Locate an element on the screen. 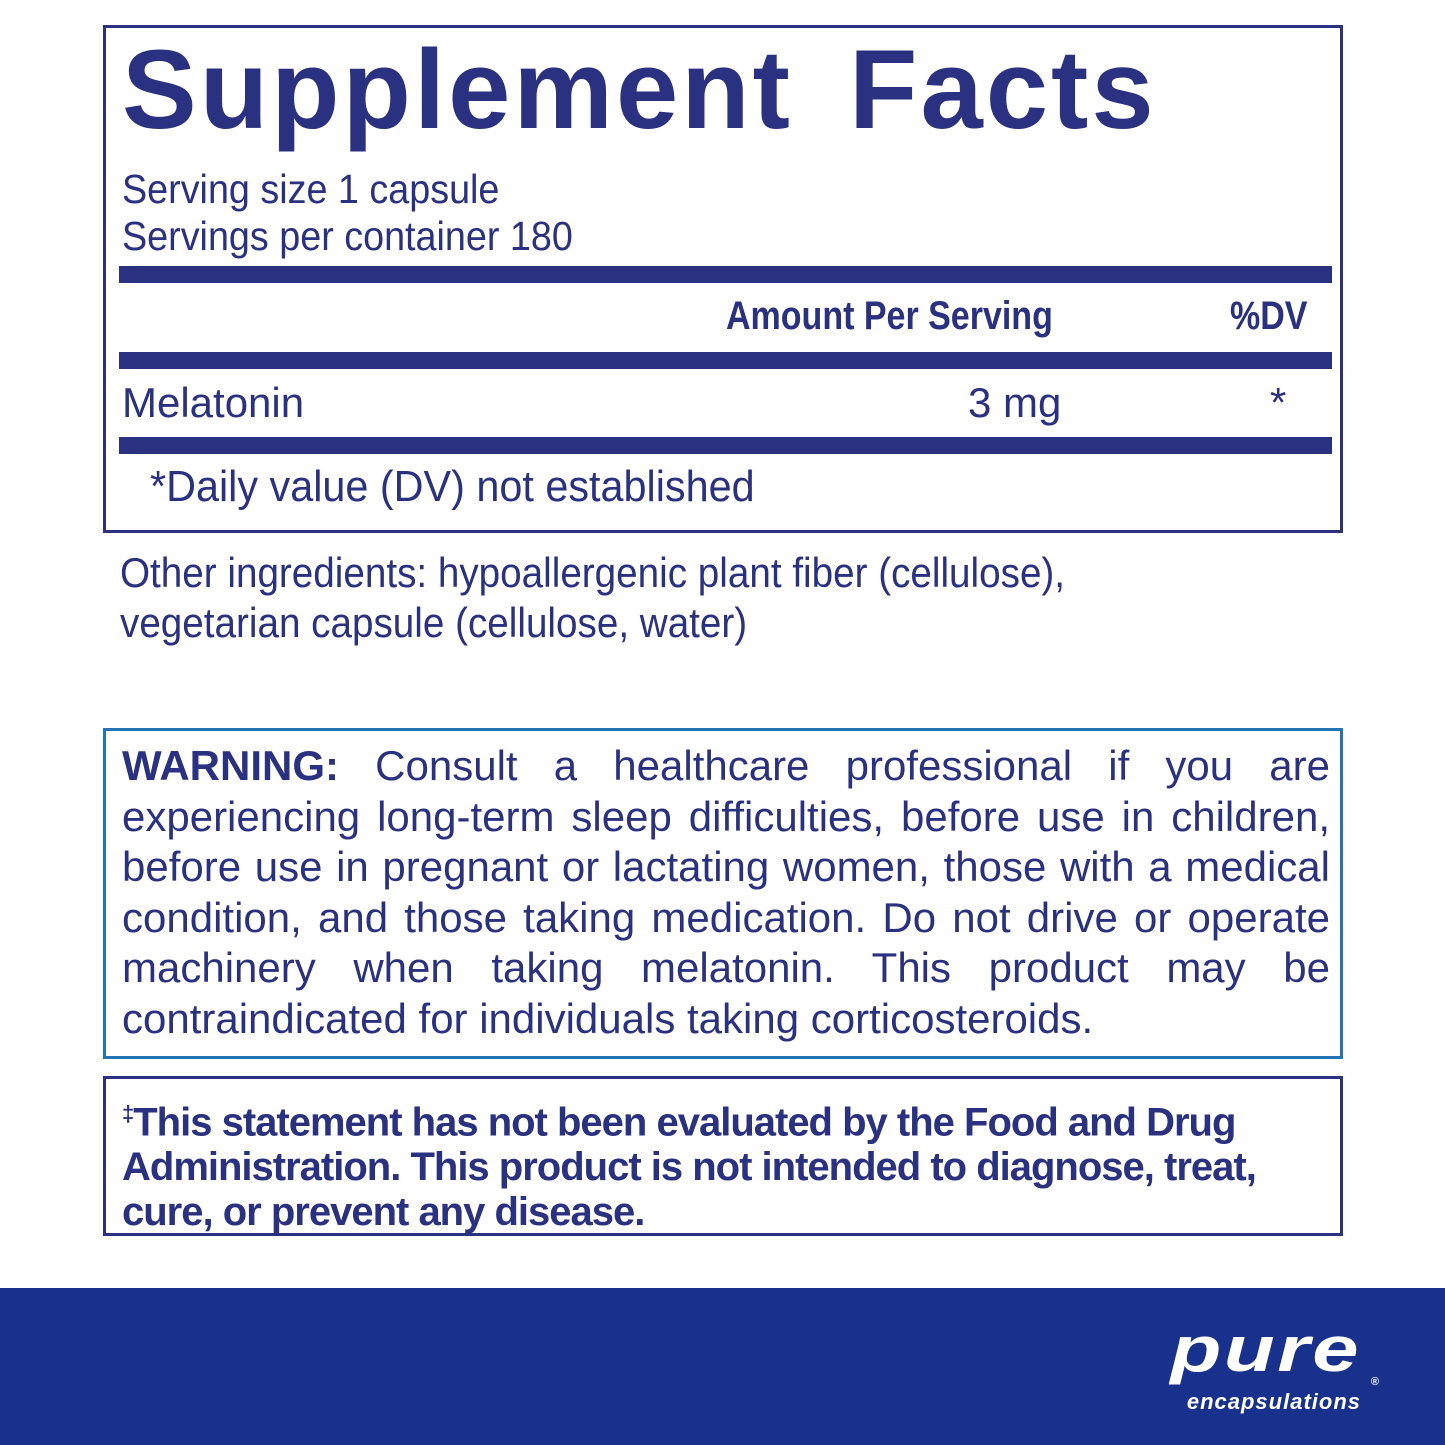 Image resolution: width=1445 pixels, height=1445 pixels. double-dagger-mark: ‡ is located at coordinates (128, 1113).